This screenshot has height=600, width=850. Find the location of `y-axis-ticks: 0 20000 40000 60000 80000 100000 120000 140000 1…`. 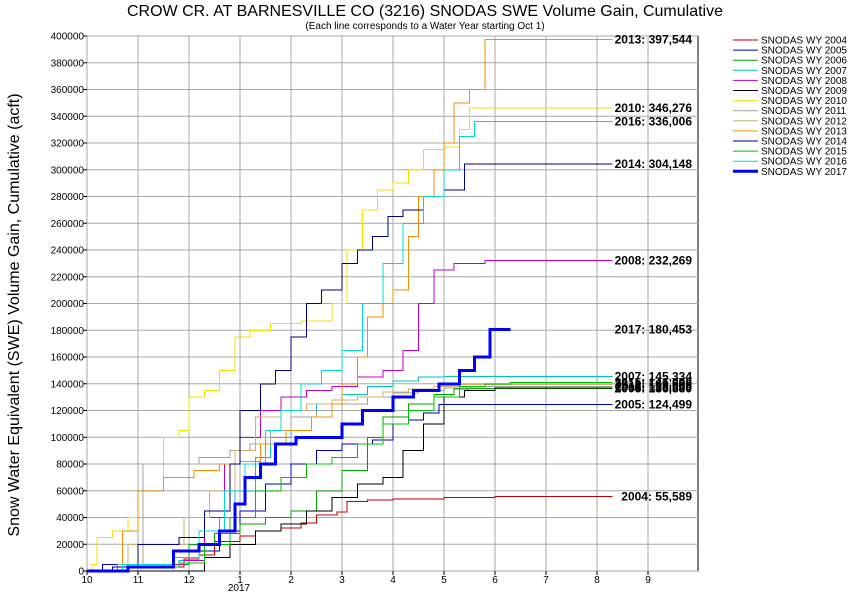

y-axis-ticks: 0 20000 40000 60000 80000 100000 120000 140000 1… is located at coordinates (69, 305).